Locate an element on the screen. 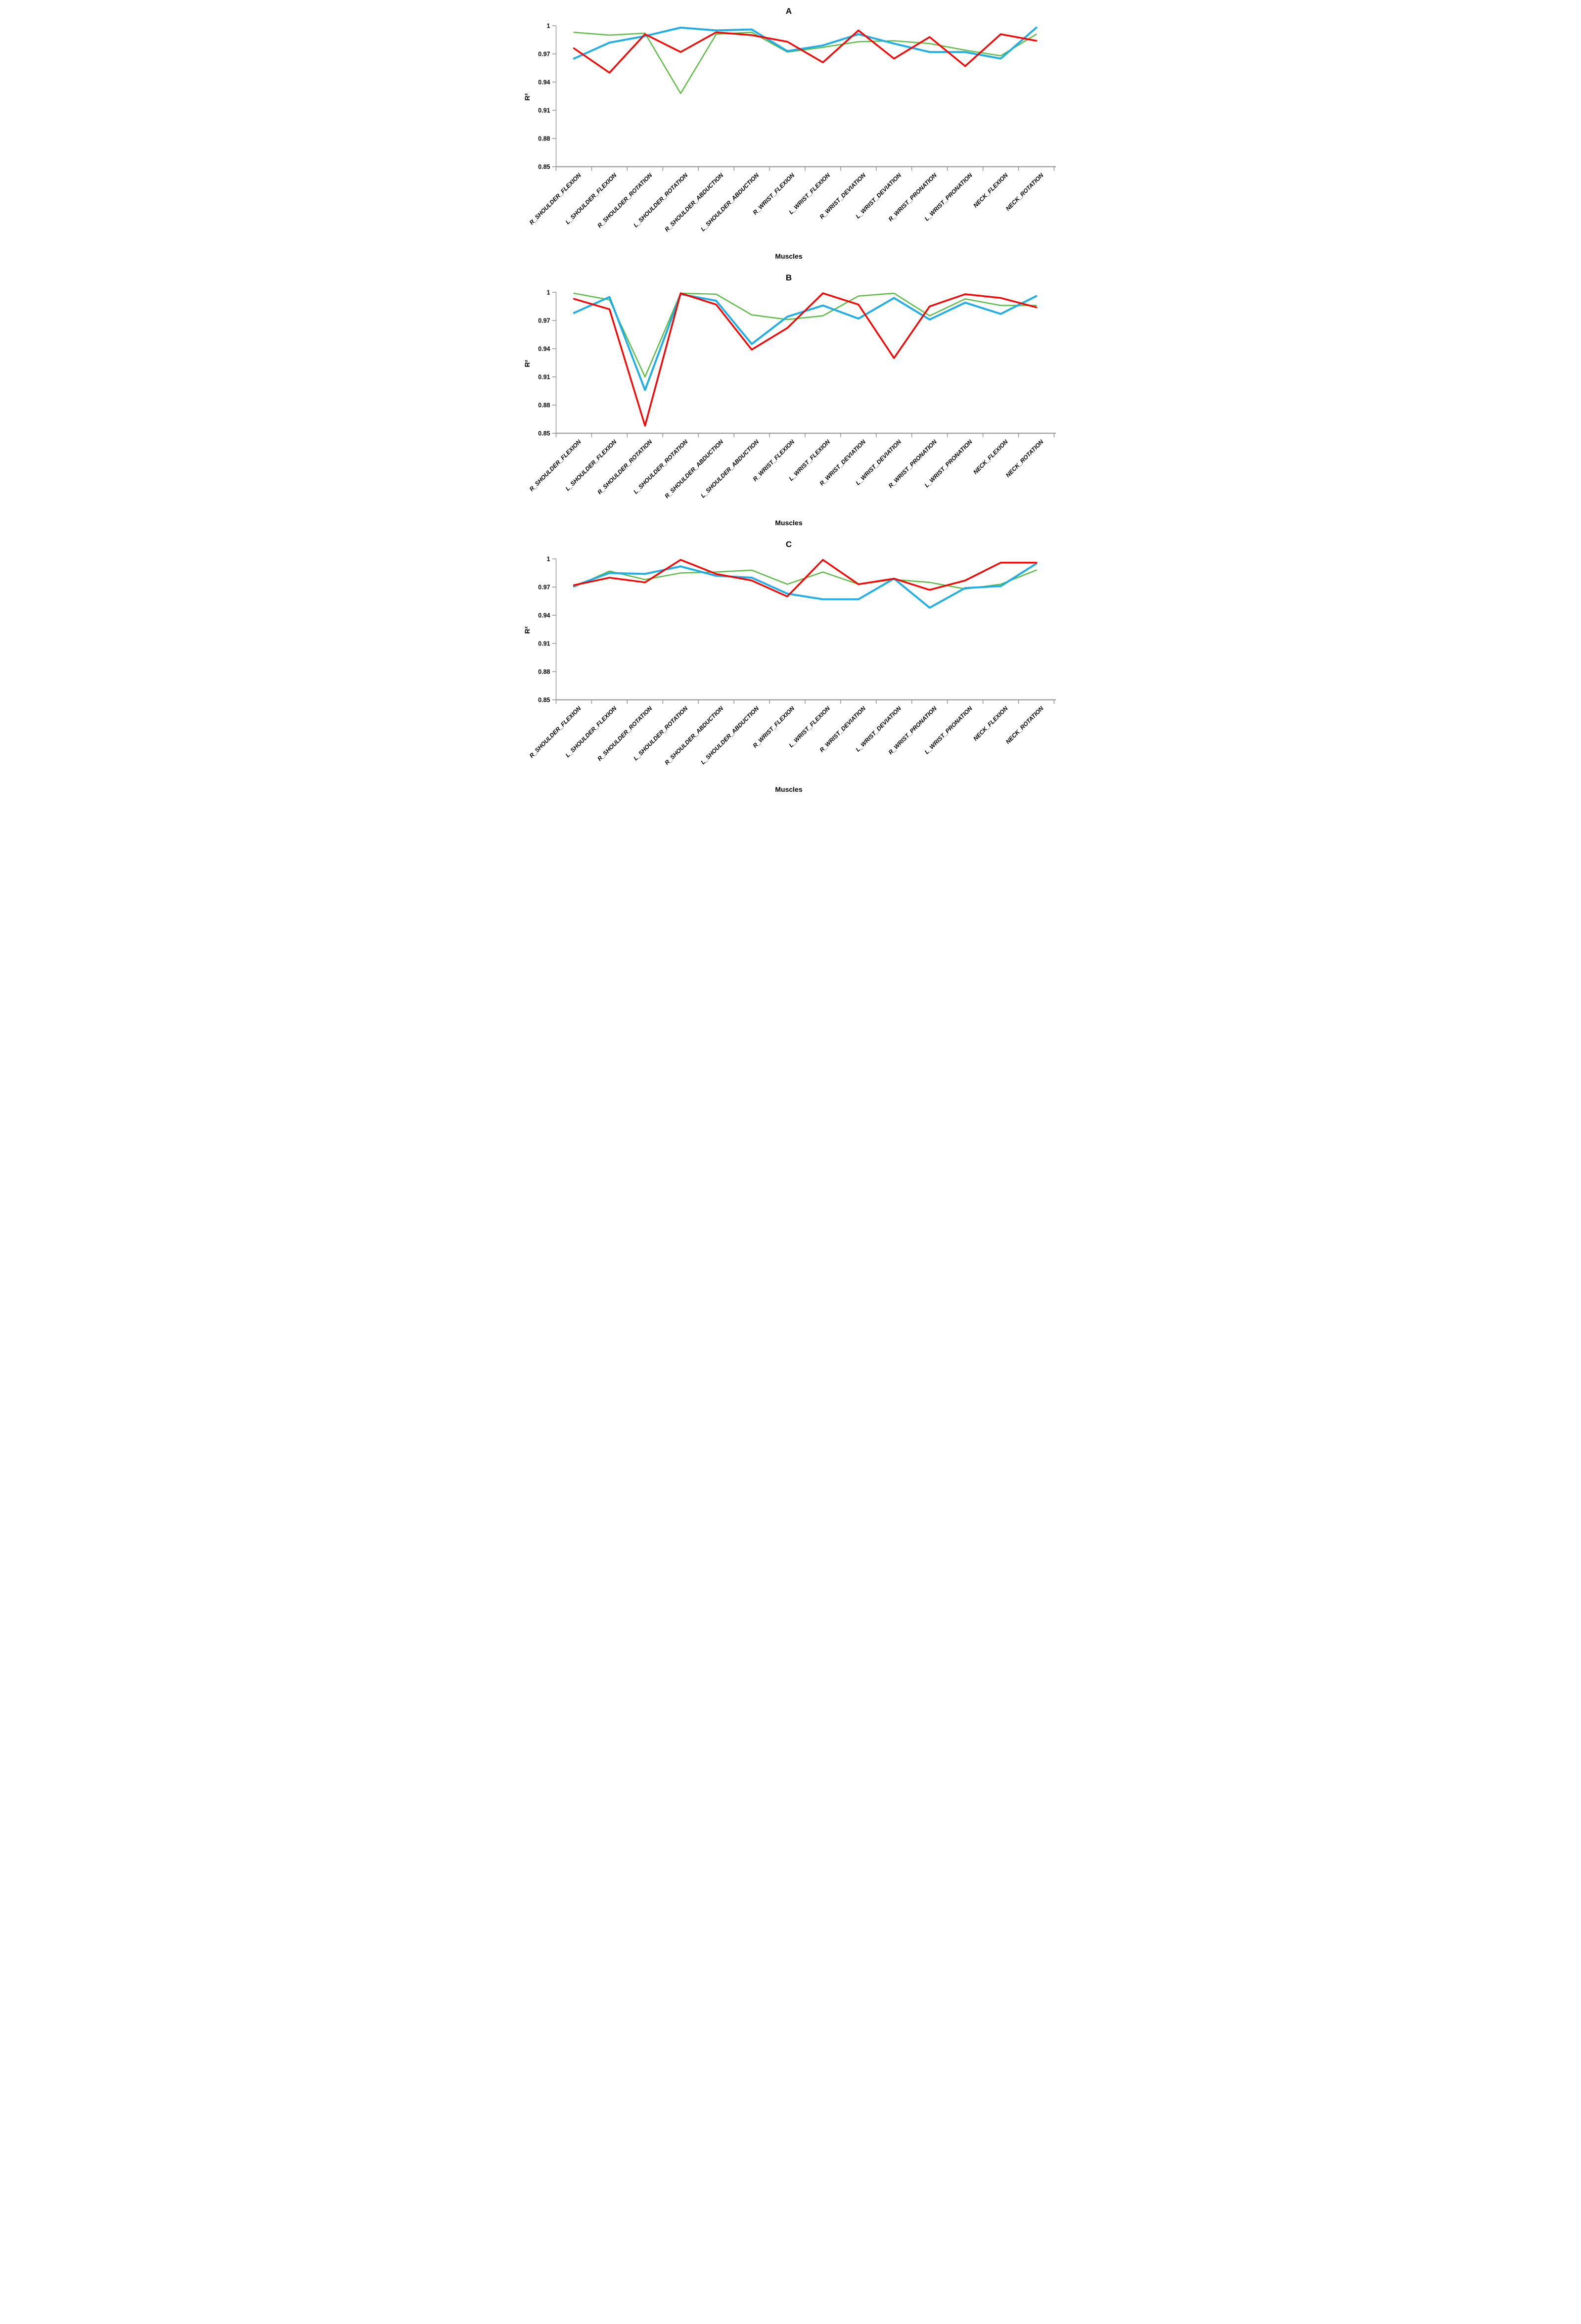 This screenshot has width=1581, height=2324. chart-title: B is located at coordinates (788, 278).